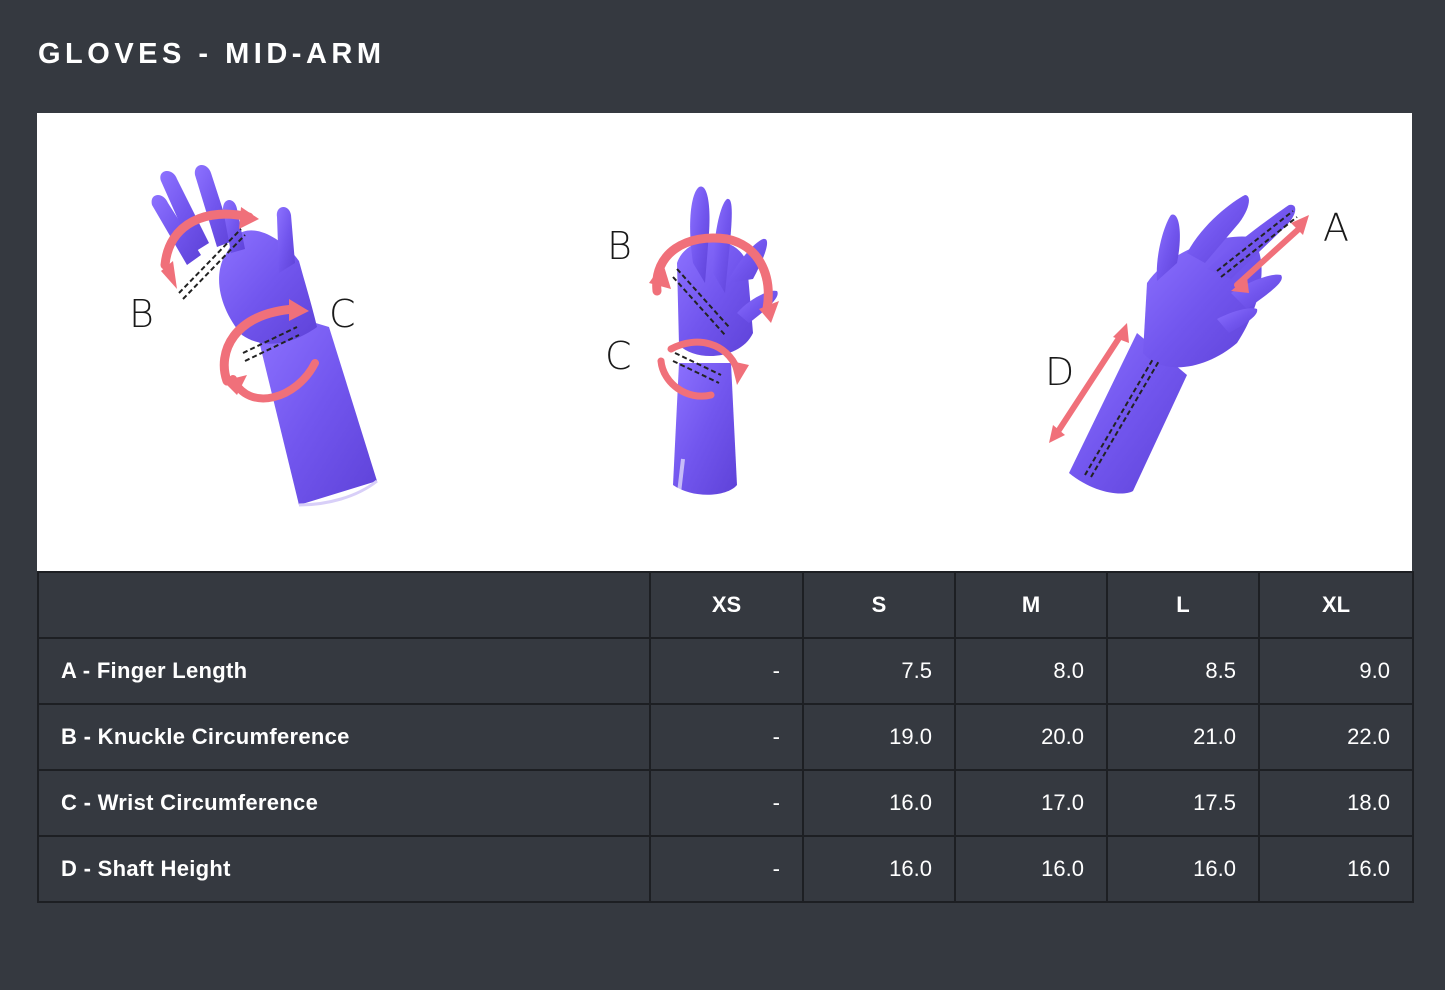  I want to click on column-header-s: S, so click(879, 605).